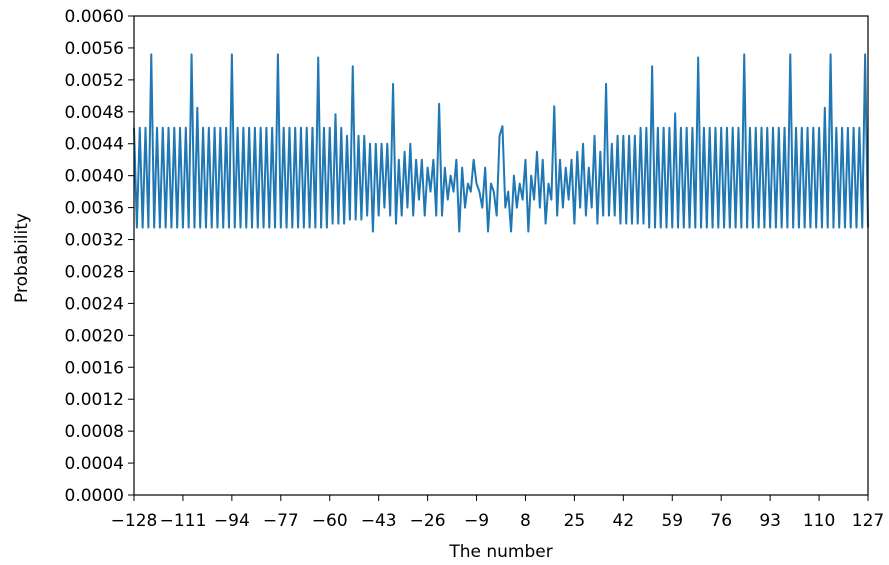  Describe the element at coordinates (428, 521) in the screenshot. I see `x-tick-label: −26` at that location.